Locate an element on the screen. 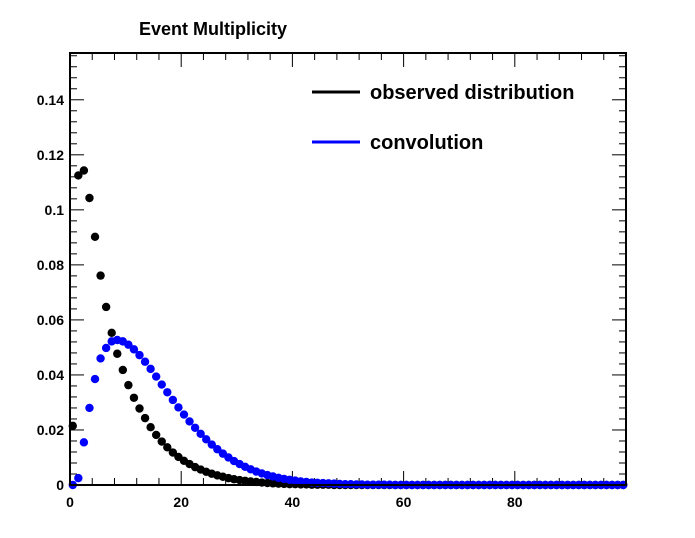  legend-label-convolution: convolution is located at coordinates (426, 143).